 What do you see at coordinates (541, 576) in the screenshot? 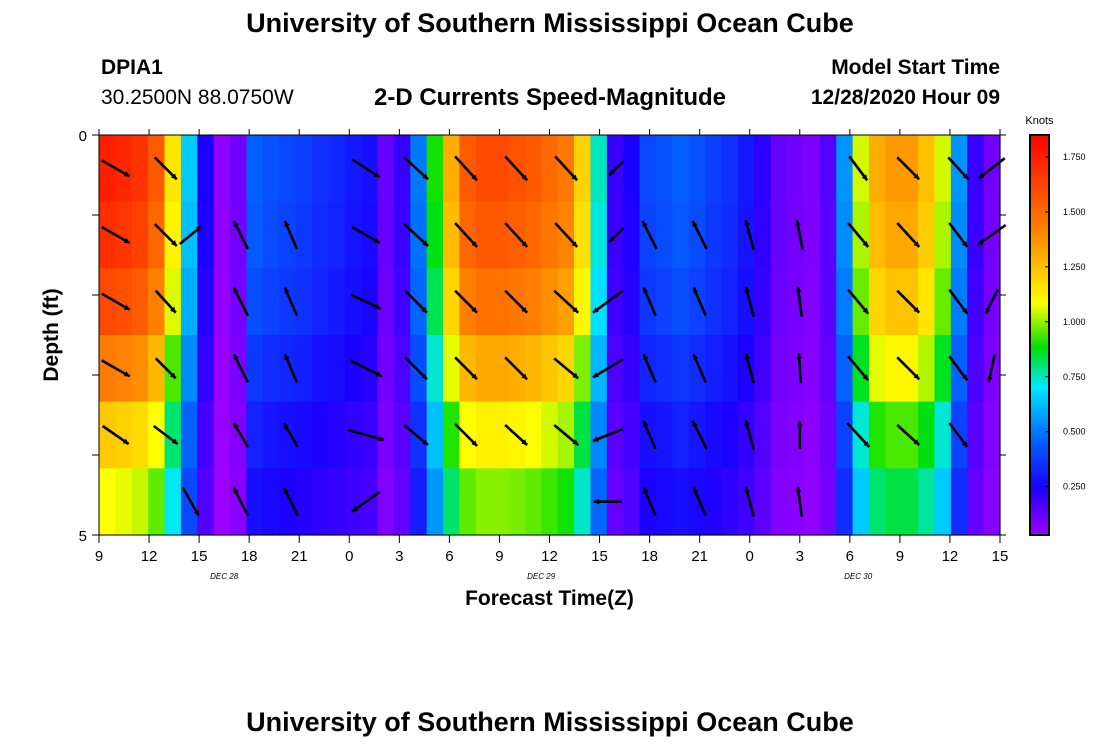
I see `date-label: DEC 29` at bounding box center [541, 576].